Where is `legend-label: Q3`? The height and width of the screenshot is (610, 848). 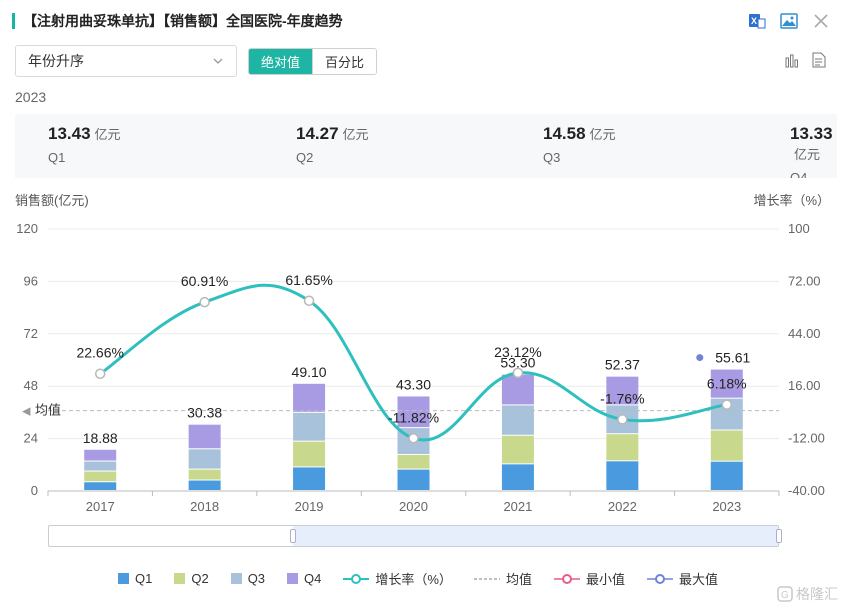
legend-label: Q3 is located at coordinates (256, 578).